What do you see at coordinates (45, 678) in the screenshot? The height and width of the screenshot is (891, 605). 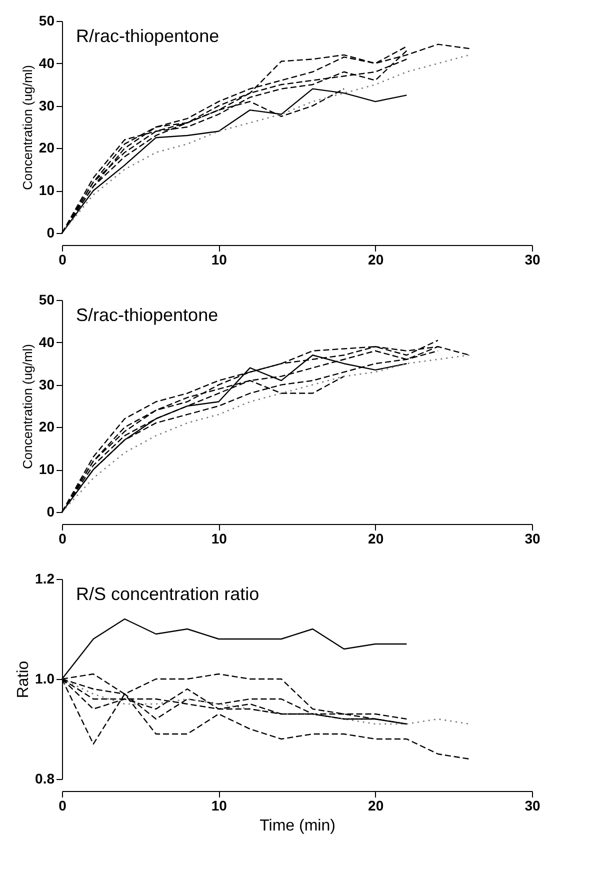 I see `y-tick-label: 1.0` at bounding box center [45, 678].